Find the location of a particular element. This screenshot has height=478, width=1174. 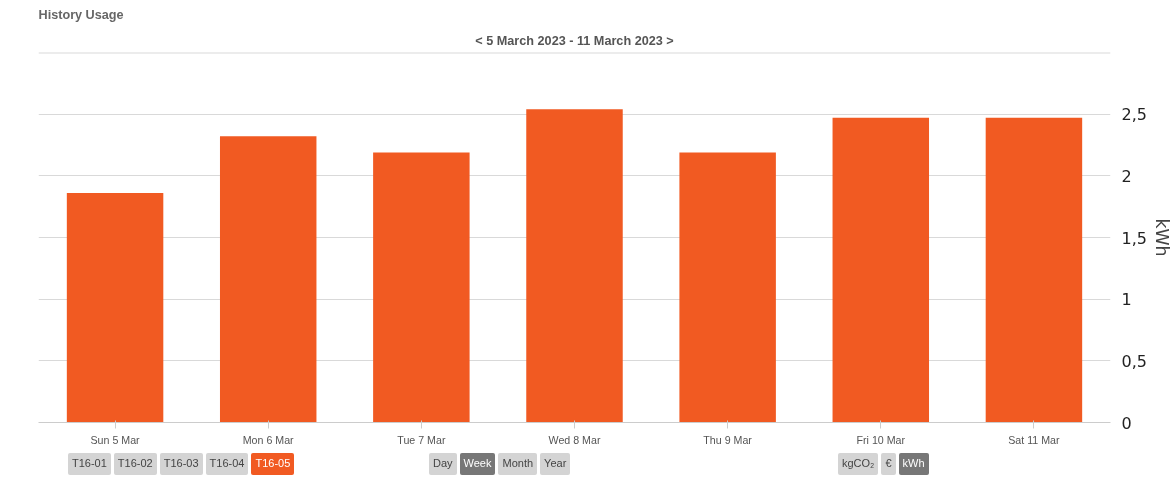

text: Month is located at coordinates (518, 464).